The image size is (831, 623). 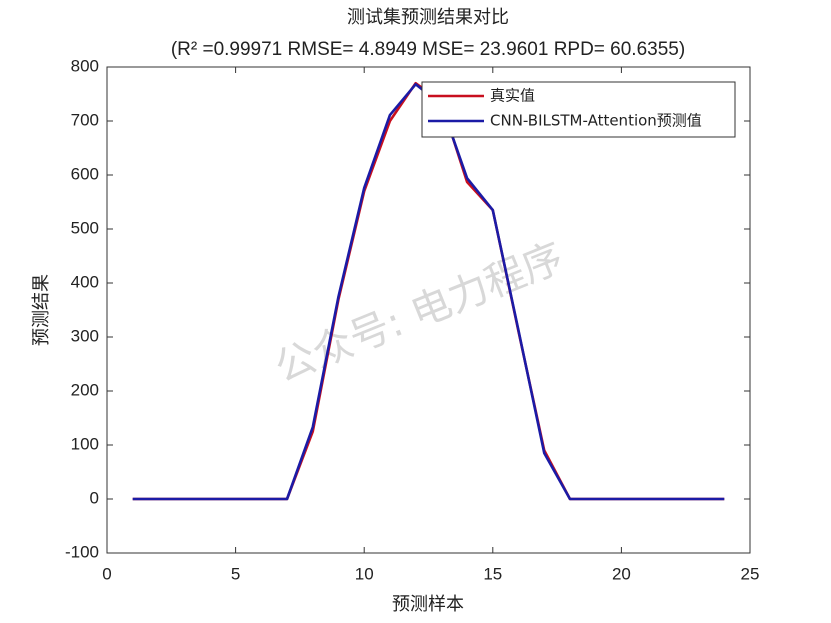 What do you see at coordinates (512, 96) in the screenshot?
I see `legend-label: 真实值` at bounding box center [512, 96].